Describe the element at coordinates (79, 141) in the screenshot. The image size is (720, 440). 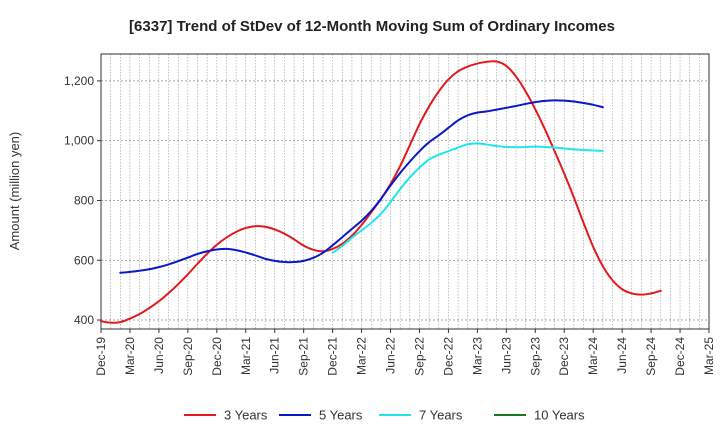
I see `y-tick-label: 1,000` at that location.